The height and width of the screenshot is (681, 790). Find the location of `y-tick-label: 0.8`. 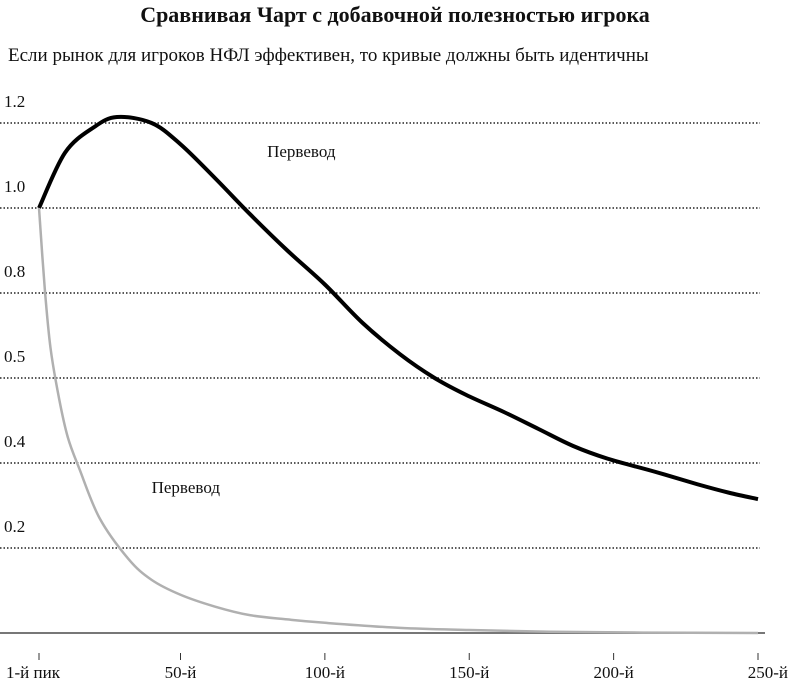

y-tick-label: 0.8 is located at coordinates (14, 271).